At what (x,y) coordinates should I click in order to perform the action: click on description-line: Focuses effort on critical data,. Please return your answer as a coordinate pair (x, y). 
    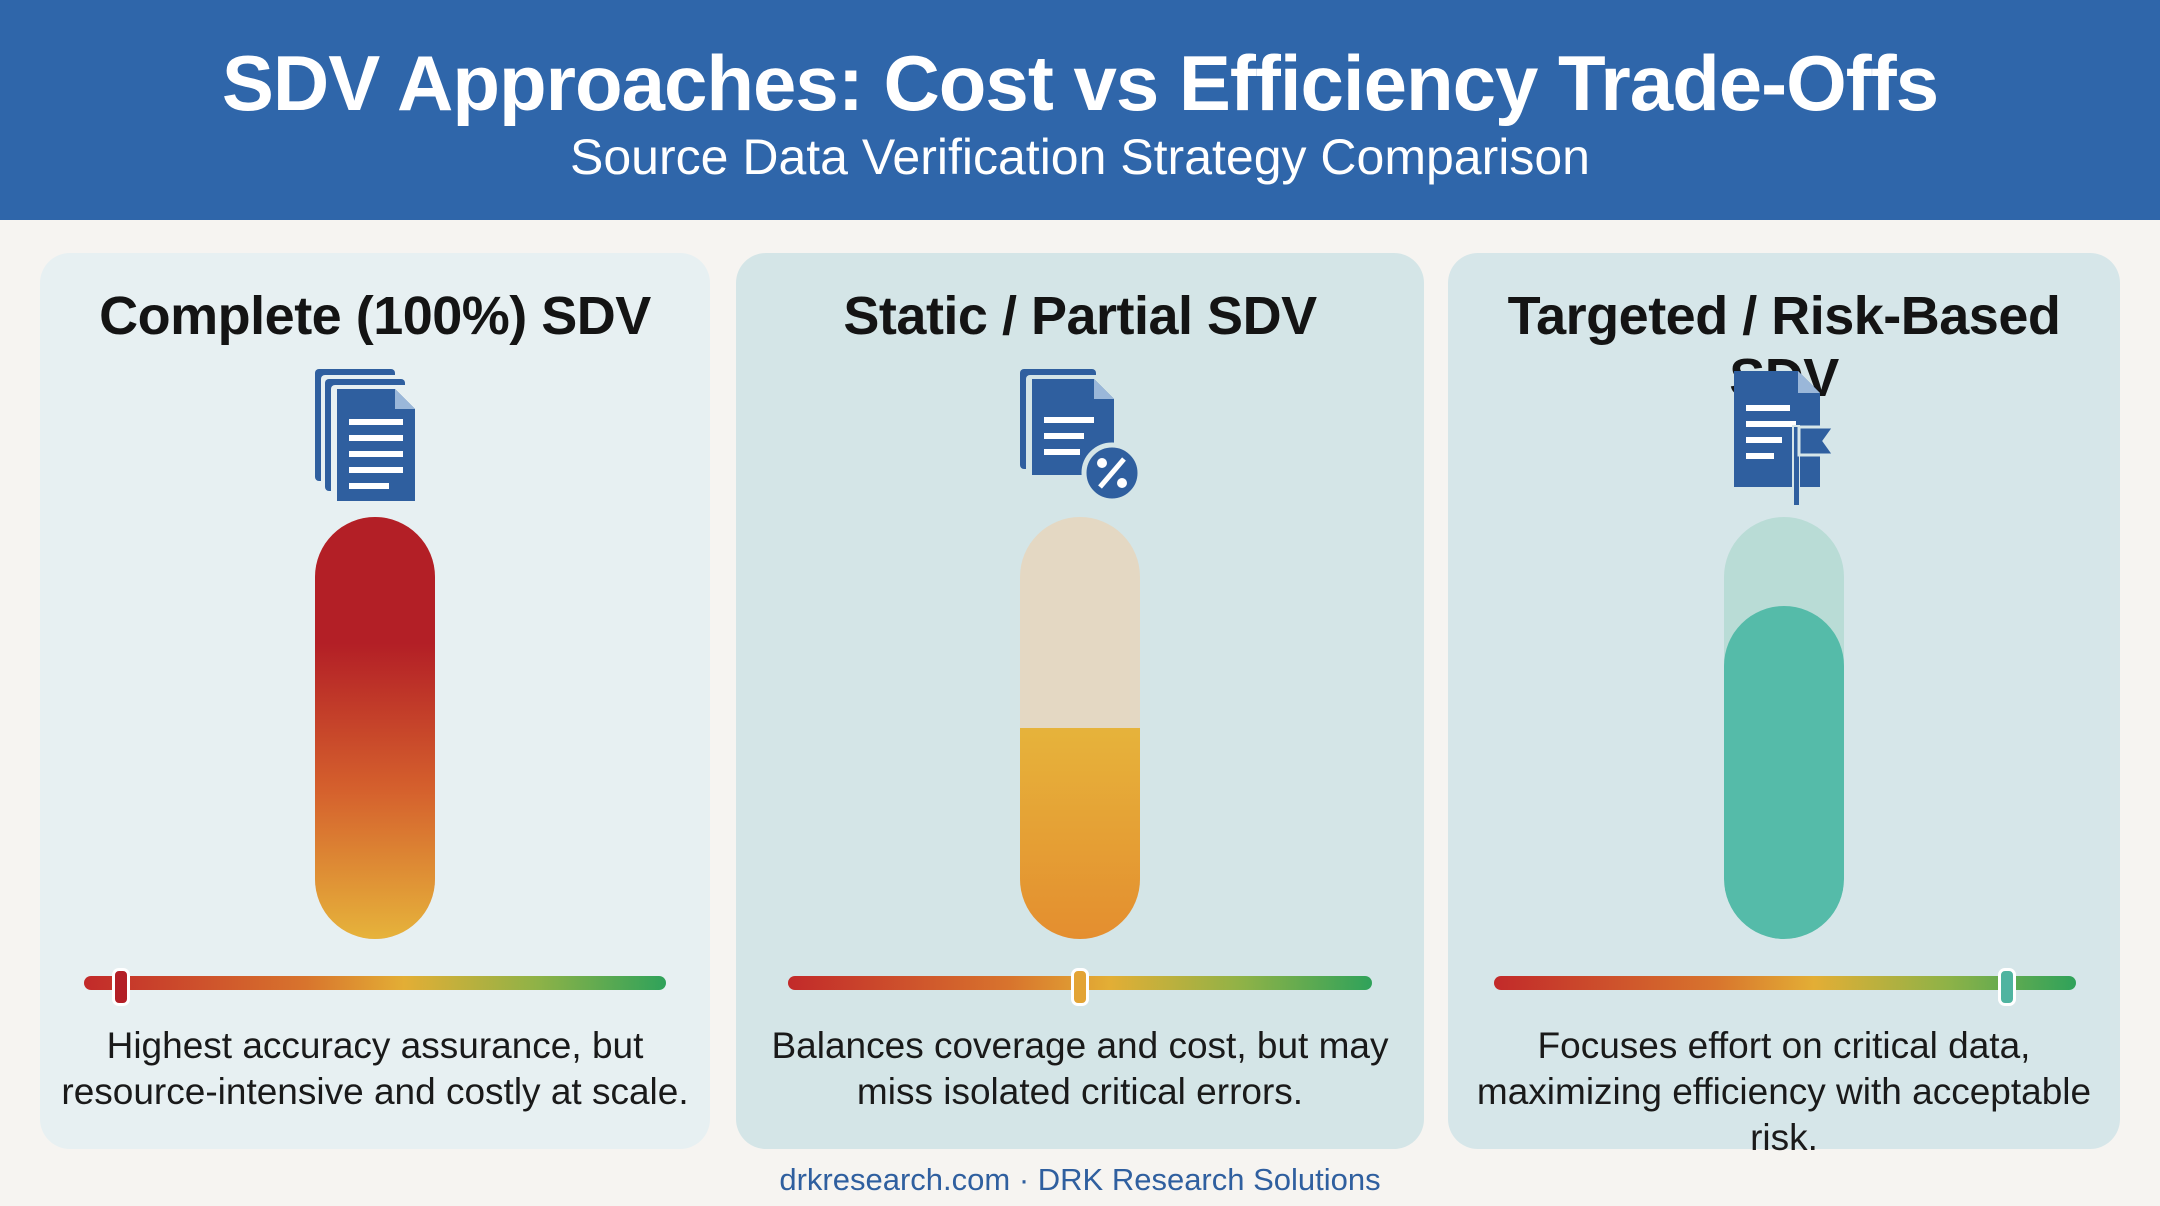
    Looking at the image, I should click on (1784, 1045).